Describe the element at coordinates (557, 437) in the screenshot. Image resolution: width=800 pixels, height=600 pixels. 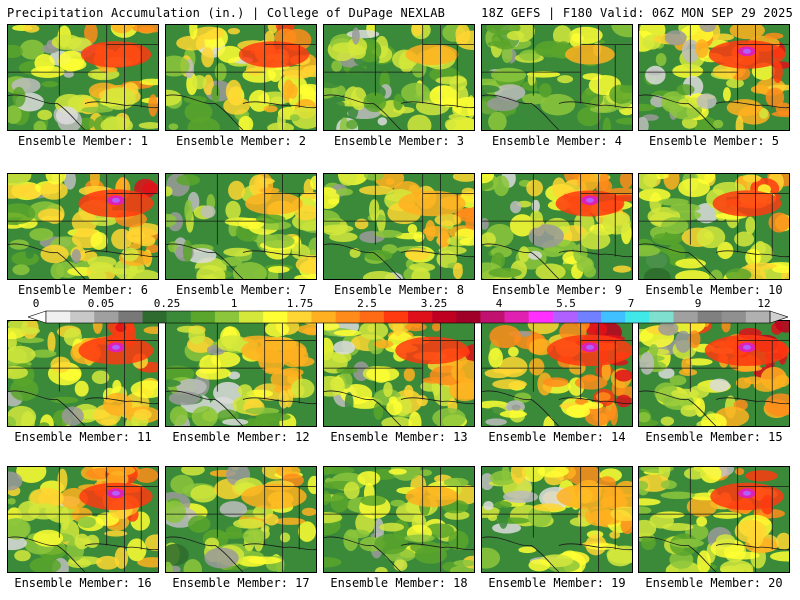
I see `ensemble-member-label: Ensemble Member: 14` at that location.